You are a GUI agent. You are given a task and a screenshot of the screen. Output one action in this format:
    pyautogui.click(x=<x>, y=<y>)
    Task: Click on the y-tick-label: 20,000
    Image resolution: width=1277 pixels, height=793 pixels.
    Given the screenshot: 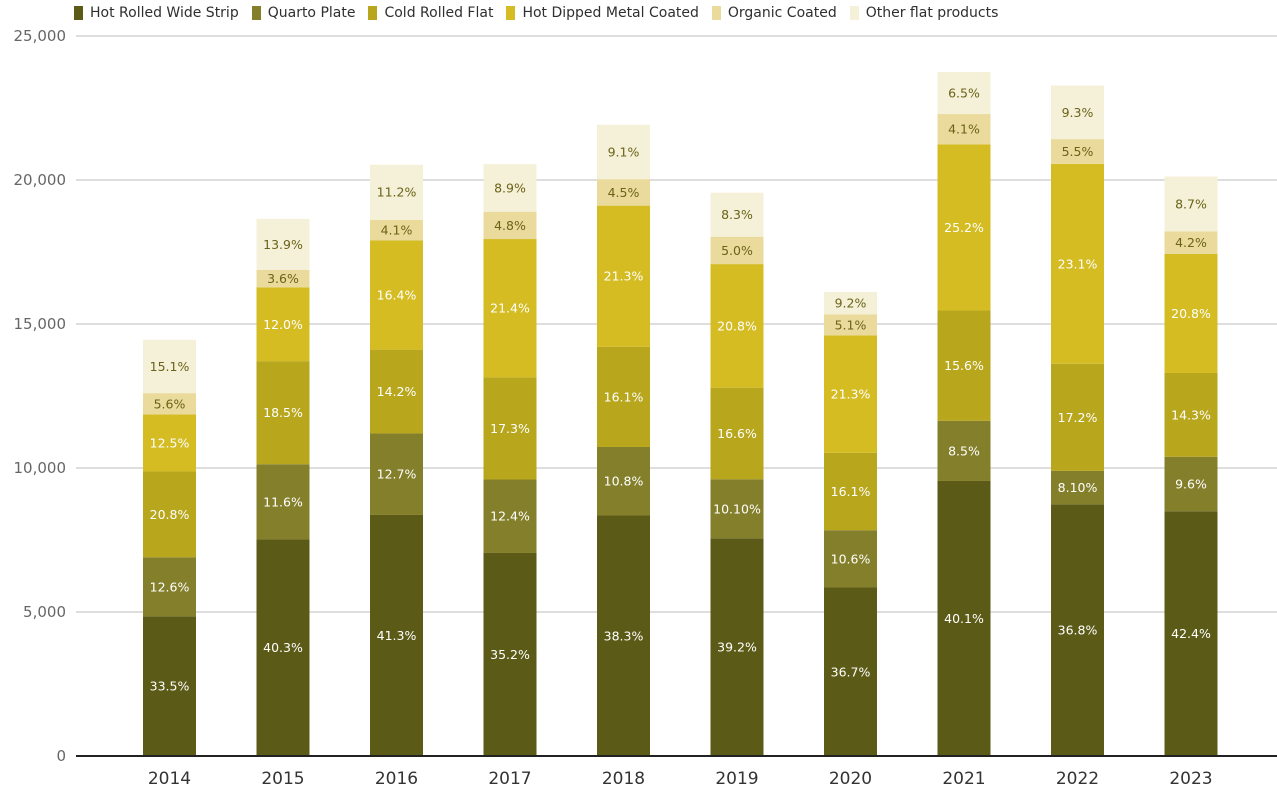 What is the action you would take?
    pyautogui.click(x=40, y=180)
    